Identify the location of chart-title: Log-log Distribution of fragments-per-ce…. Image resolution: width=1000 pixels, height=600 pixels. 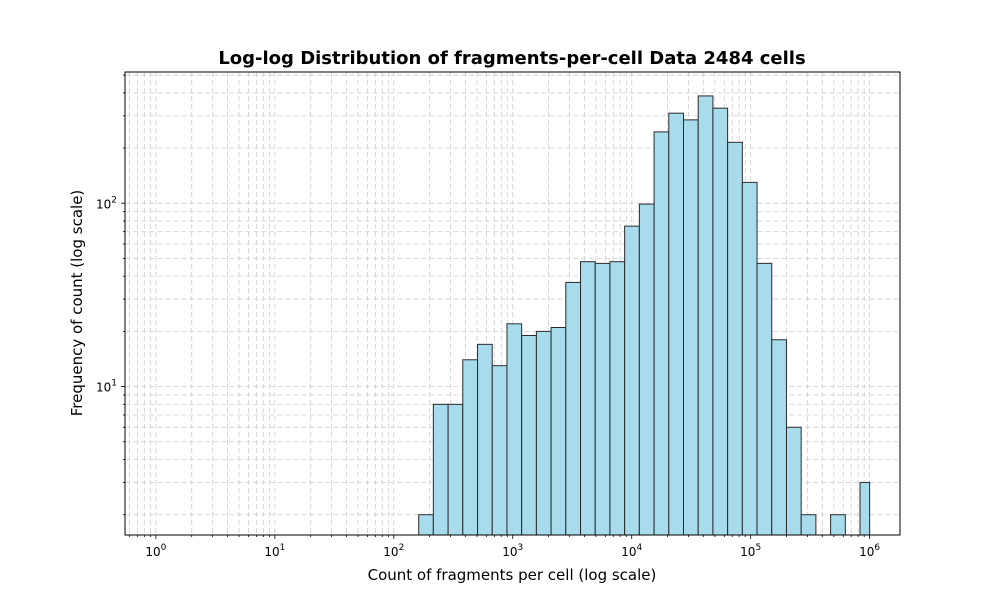
(511, 58).